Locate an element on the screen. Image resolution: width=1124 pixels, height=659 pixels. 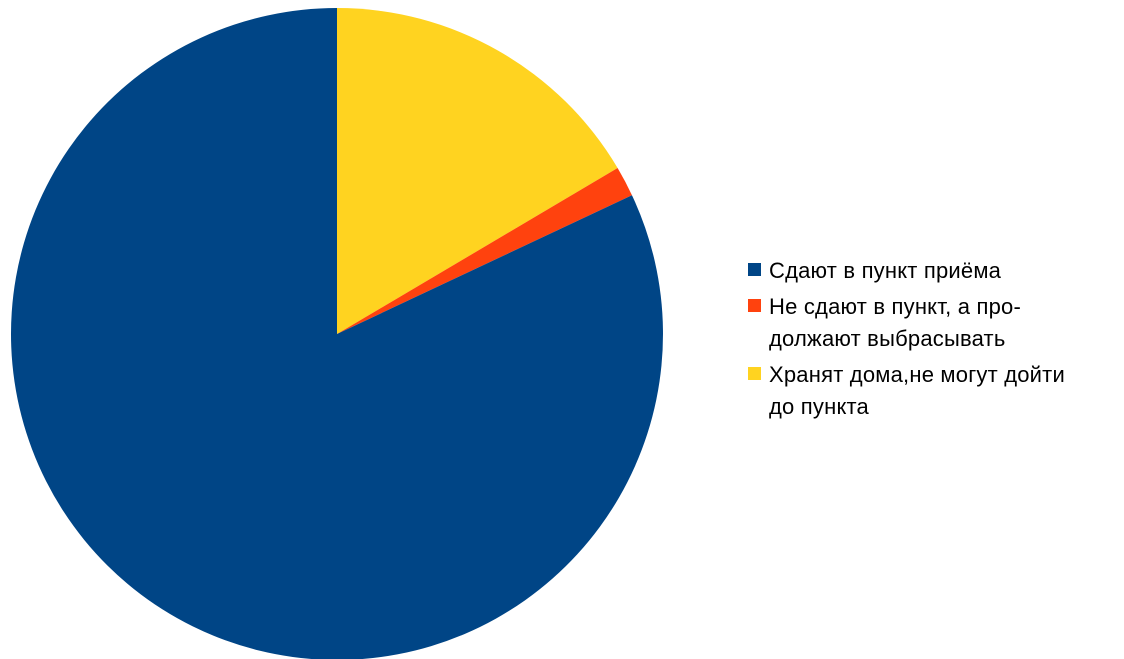
legend-label-submit: Сдают в пункт приёма is located at coordinates (885, 270).